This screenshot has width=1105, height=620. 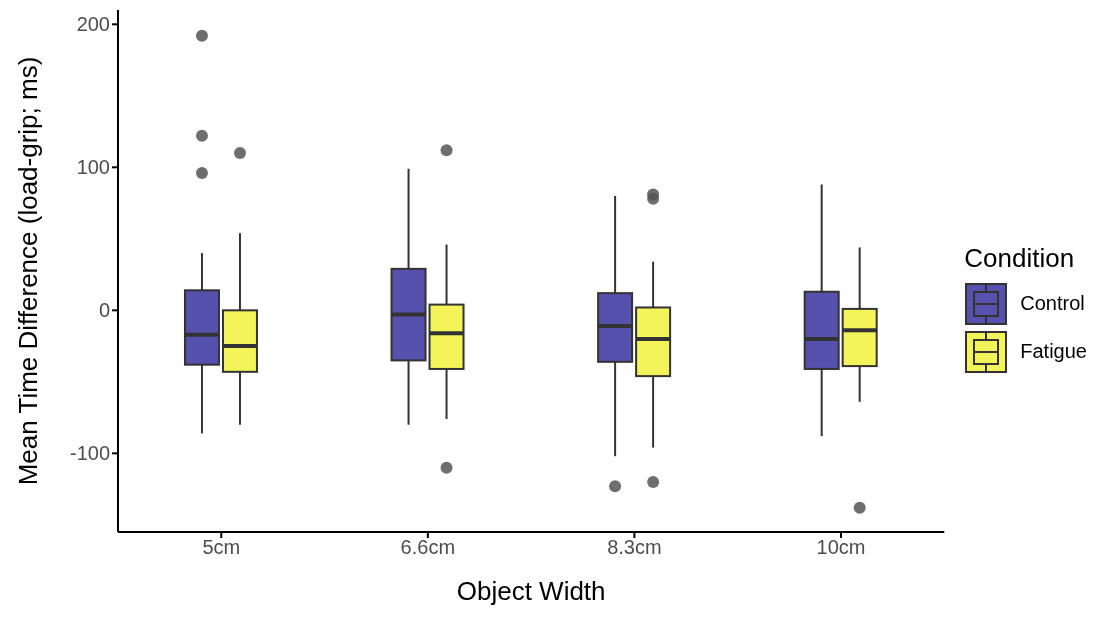 What do you see at coordinates (1052, 303) in the screenshot?
I see `legend-label: Control` at bounding box center [1052, 303].